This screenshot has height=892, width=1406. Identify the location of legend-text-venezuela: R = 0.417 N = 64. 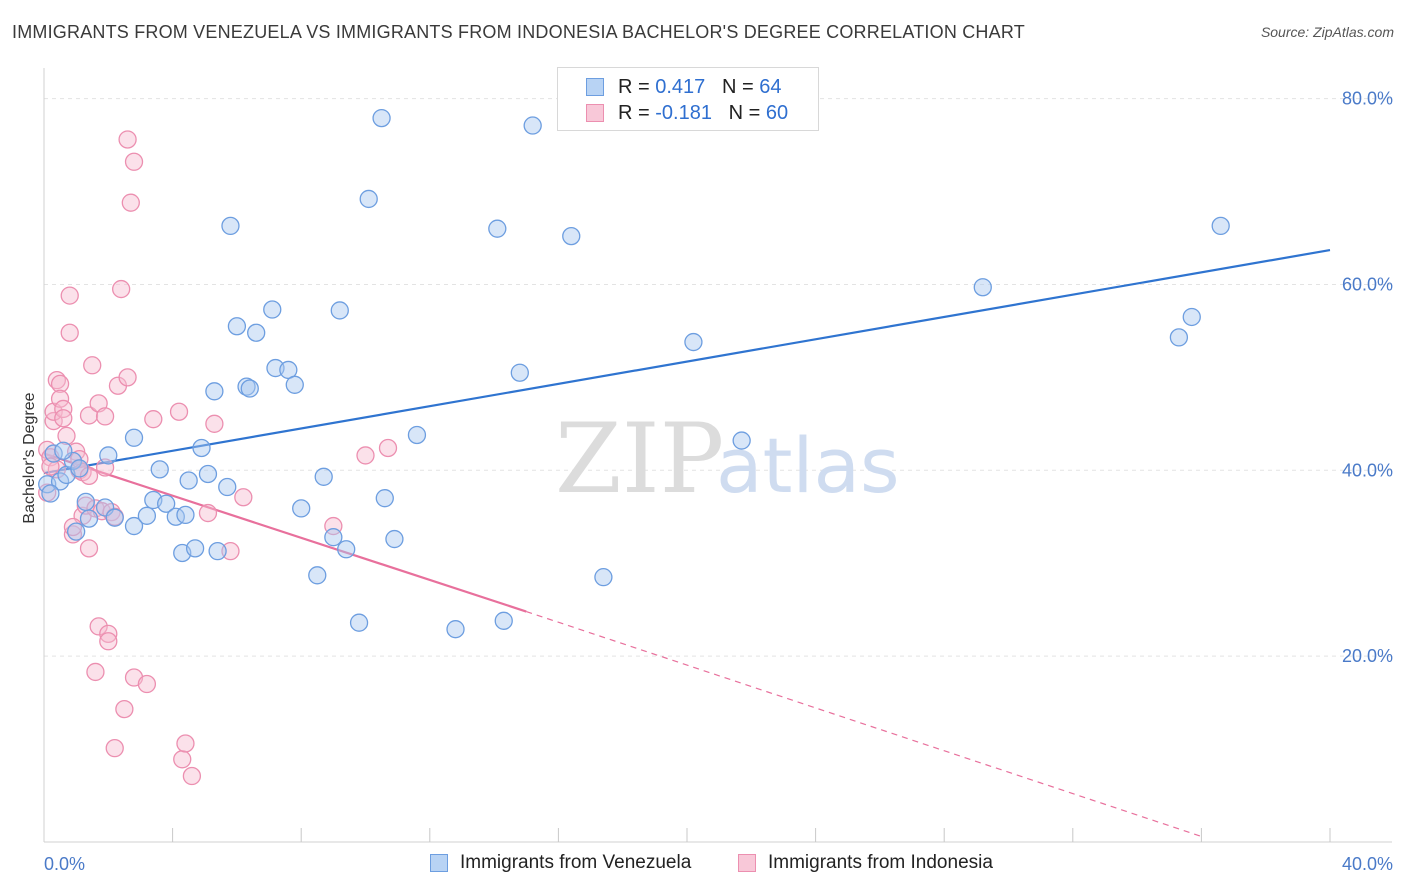
(699, 87).